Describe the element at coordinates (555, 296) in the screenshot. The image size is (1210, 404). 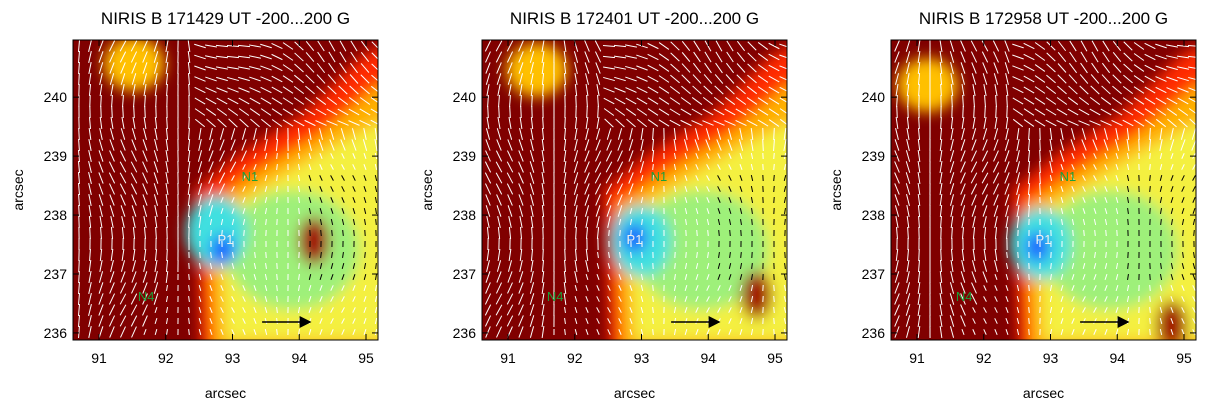
I see `region-label: N4` at that location.